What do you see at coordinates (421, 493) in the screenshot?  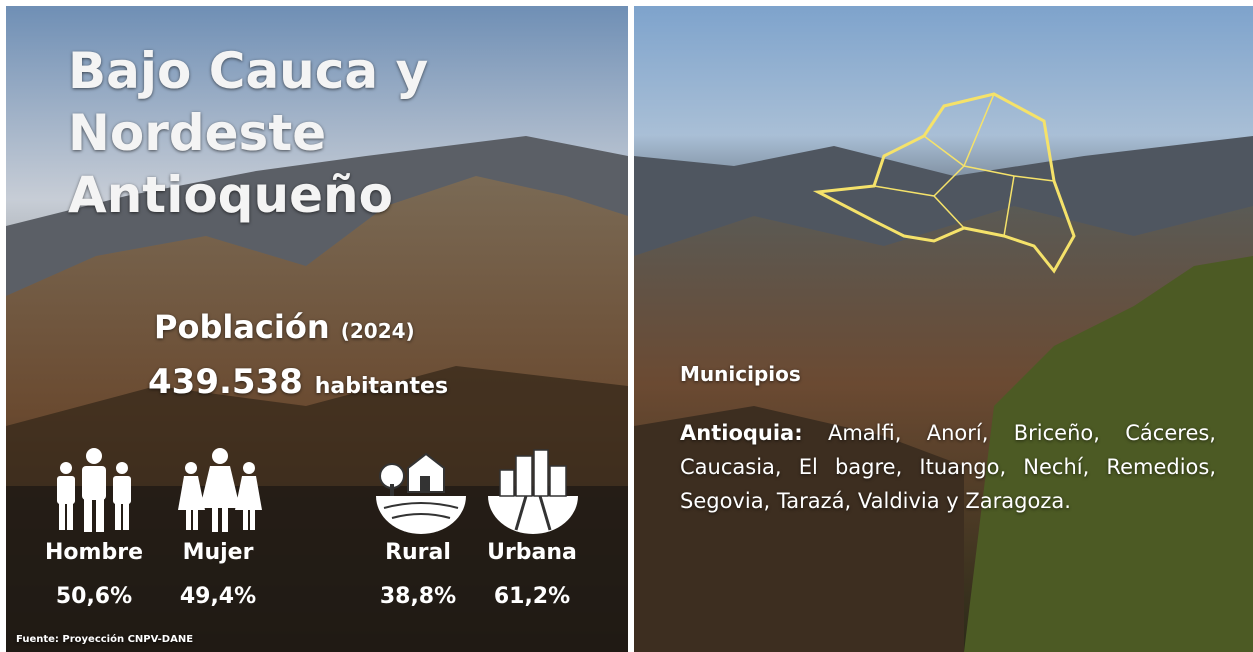 I see `rural-icon` at bounding box center [421, 493].